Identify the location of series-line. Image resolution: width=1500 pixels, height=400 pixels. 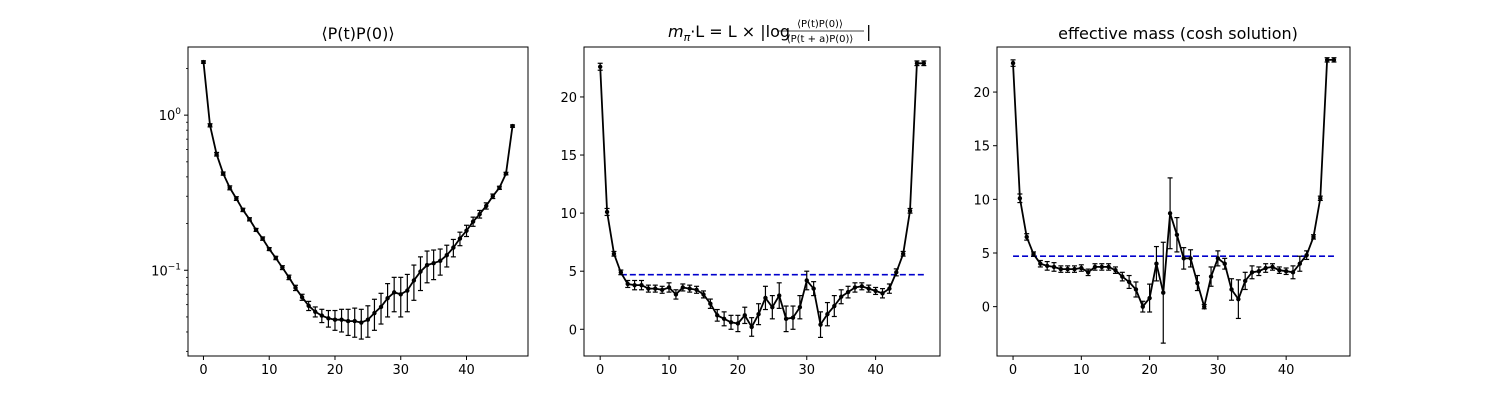
(358, 192).